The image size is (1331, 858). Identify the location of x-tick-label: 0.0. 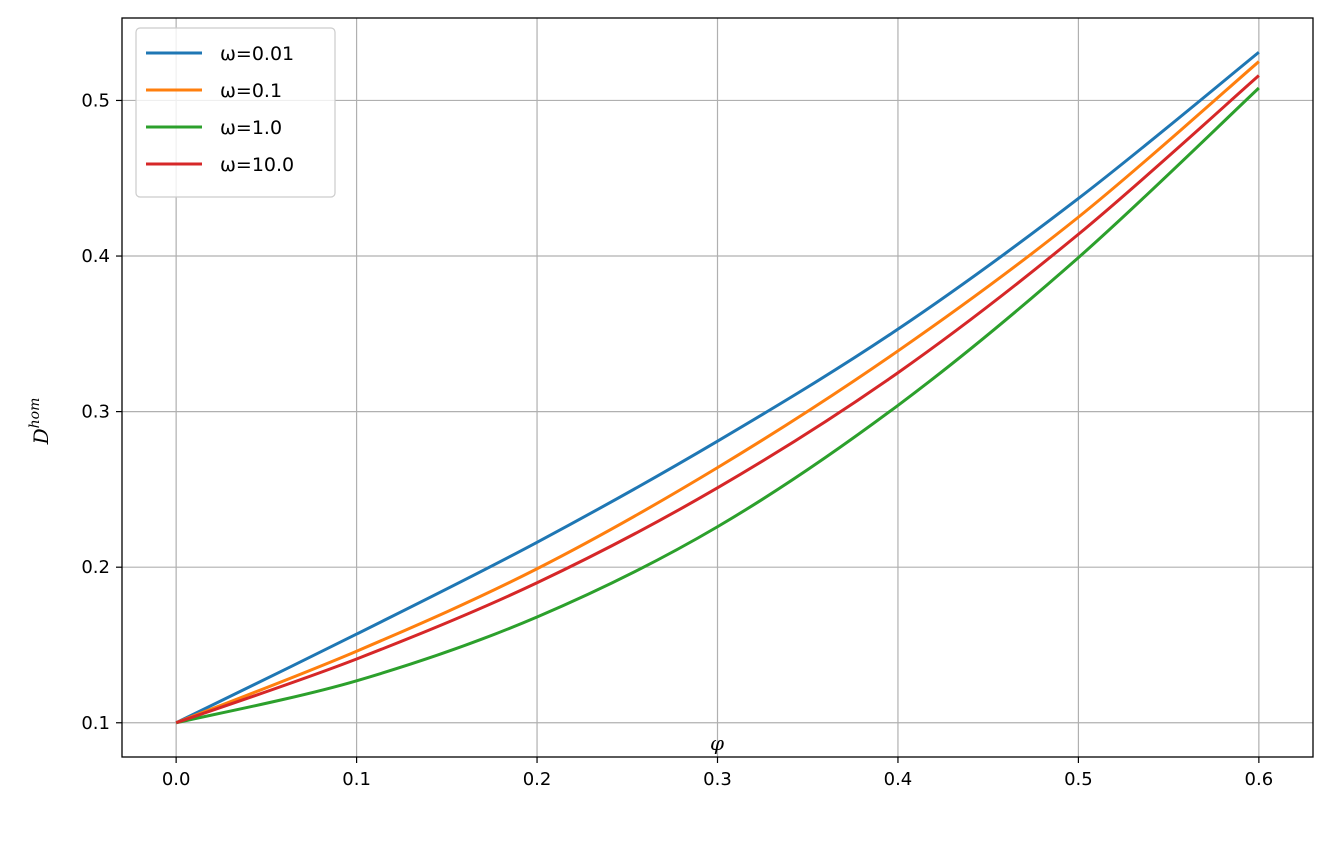
(176, 779).